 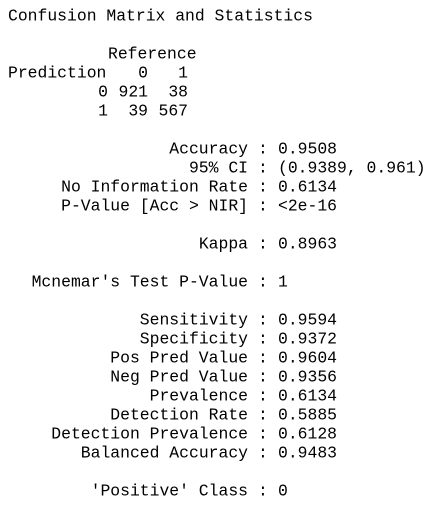 What do you see at coordinates (307, 414) in the screenshot?
I see `stat-value: 0.5885` at bounding box center [307, 414].